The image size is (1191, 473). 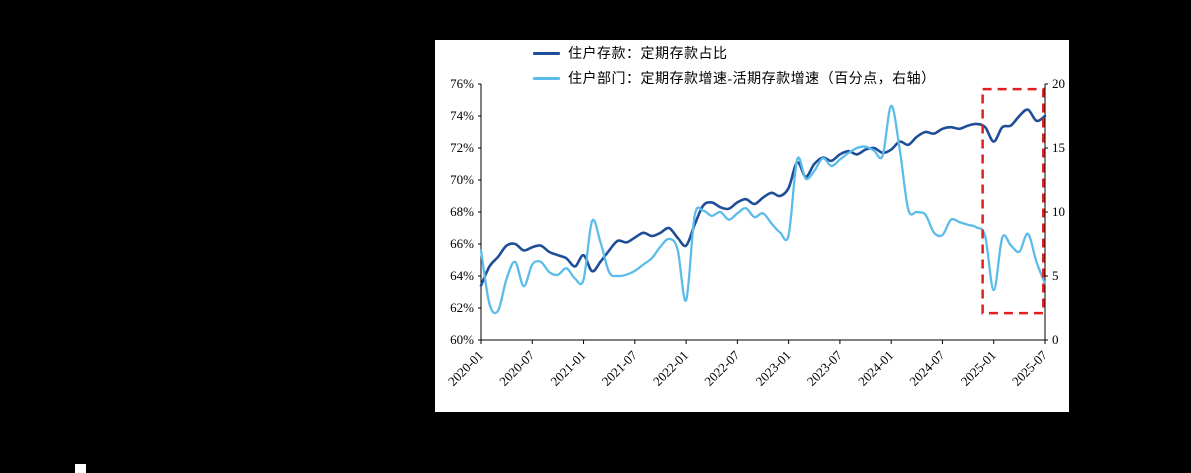 I want to click on svg-text: 0, so click(x=1055, y=339).